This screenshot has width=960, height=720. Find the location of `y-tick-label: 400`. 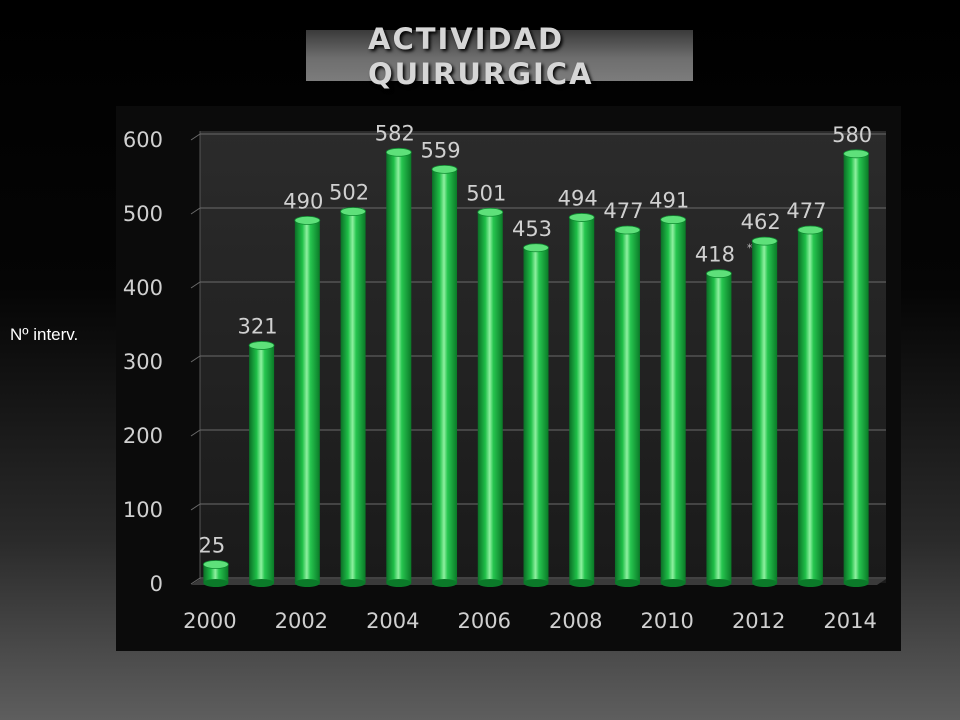

y-tick-label: 400 is located at coordinates (143, 288).